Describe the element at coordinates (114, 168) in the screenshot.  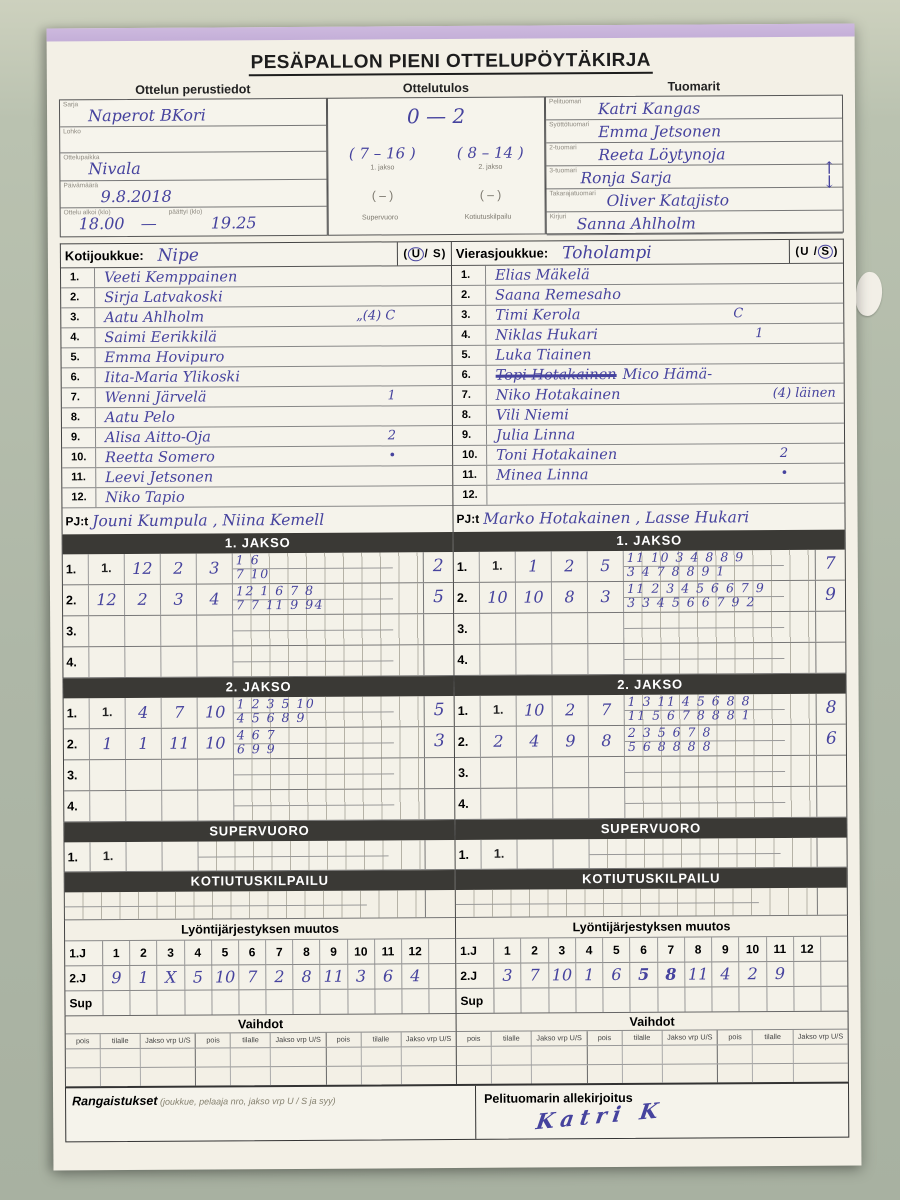
I see `ottelupaikka-value: Nivala` at that location.